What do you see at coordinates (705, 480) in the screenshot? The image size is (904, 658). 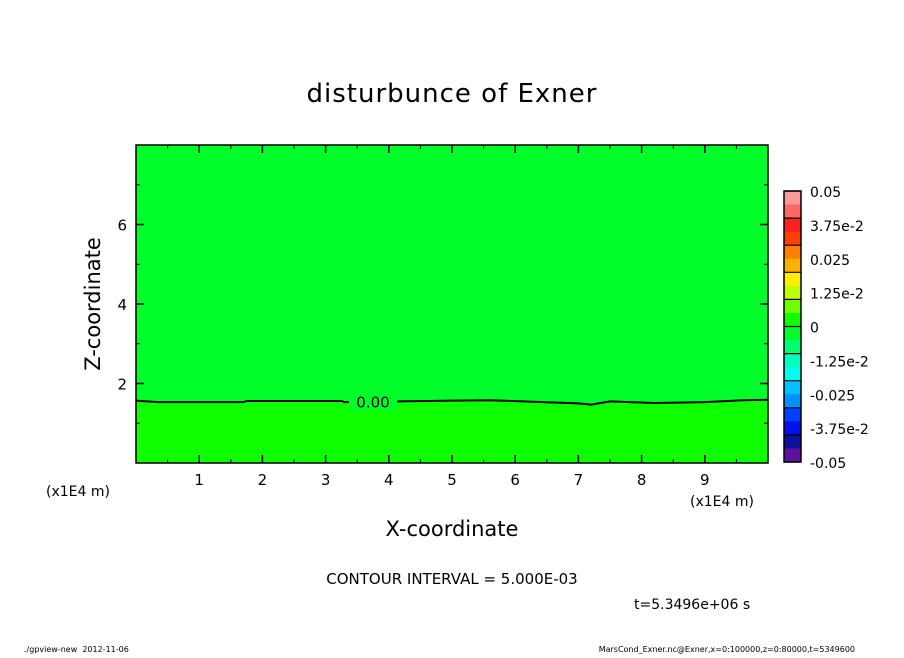 I see `x-tick-label: 9` at bounding box center [705, 480].